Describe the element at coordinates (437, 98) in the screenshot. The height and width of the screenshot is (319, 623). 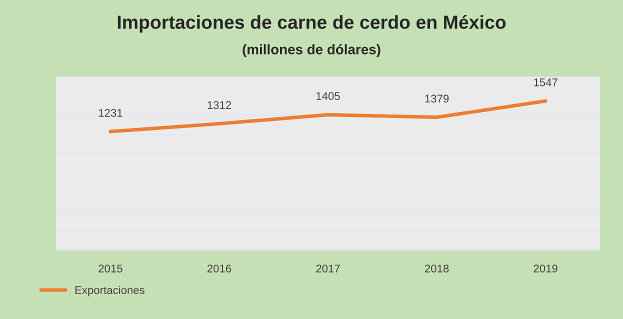
I see `data-label: 1379` at that location.